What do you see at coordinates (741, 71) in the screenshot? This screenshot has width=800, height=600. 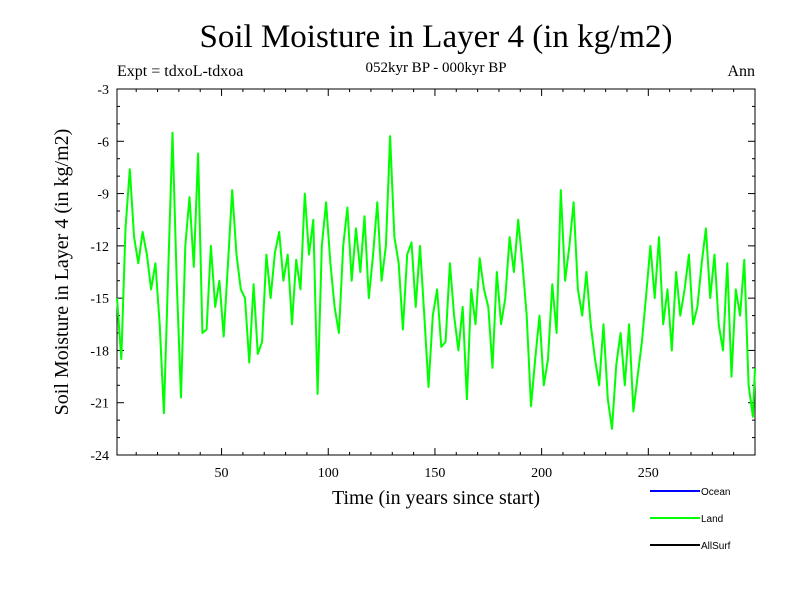 I see `period-label: Ann` at bounding box center [741, 71].